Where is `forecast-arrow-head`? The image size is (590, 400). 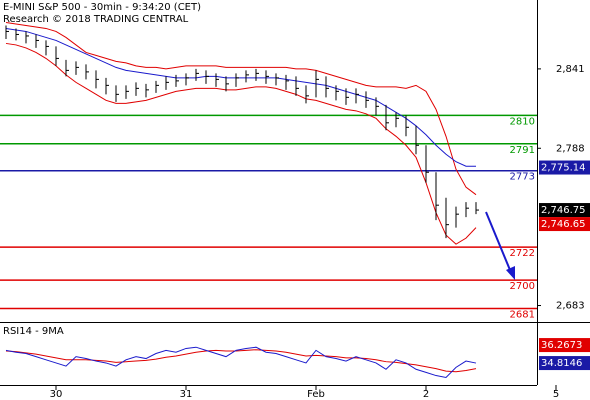
forecast-arrow-head is located at coordinates (510, 273).